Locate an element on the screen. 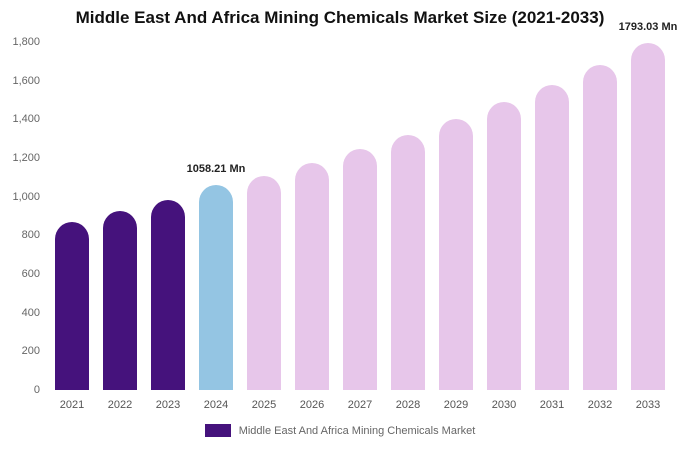  y-tick-label: 200 is located at coordinates (30, 351).